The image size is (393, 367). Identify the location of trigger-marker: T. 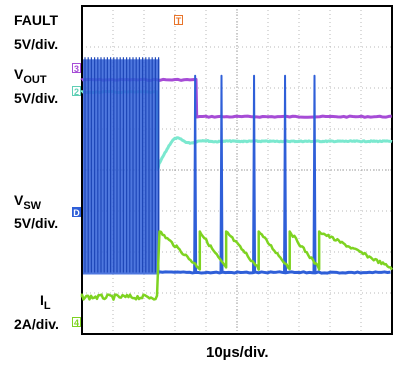
(178, 20).